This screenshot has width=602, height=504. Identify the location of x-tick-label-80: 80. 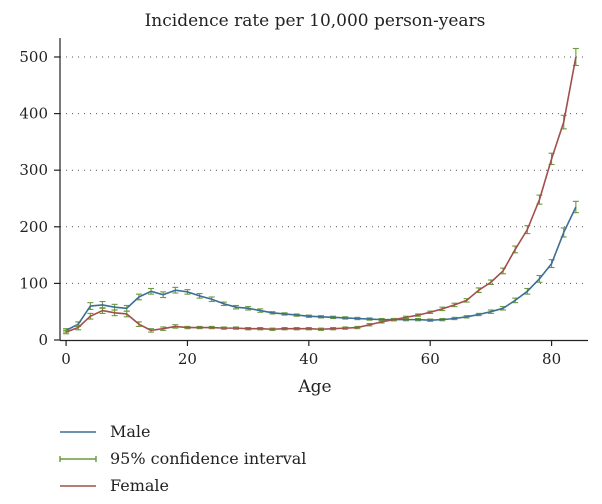
(551, 359).